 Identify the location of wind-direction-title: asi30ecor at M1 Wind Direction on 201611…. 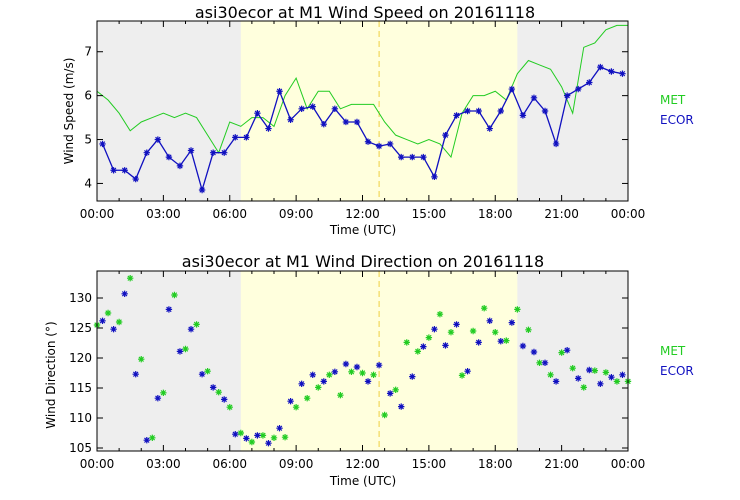
(363, 261).